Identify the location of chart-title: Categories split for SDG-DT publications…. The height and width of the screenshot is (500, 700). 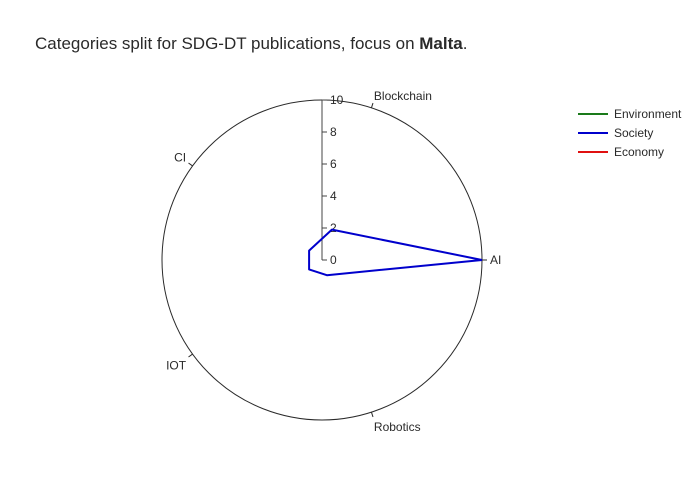
(251, 44).